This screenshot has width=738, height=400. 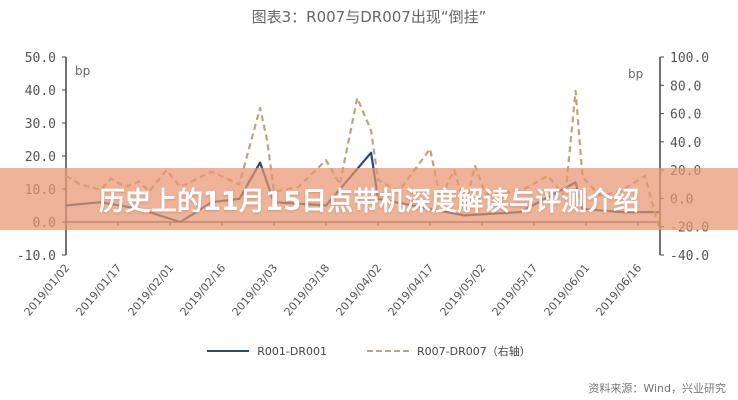 What do you see at coordinates (411, 290) in the screenshot?
I see `x-tick-label: 2019/04/17` at bounding box center [411, 290].